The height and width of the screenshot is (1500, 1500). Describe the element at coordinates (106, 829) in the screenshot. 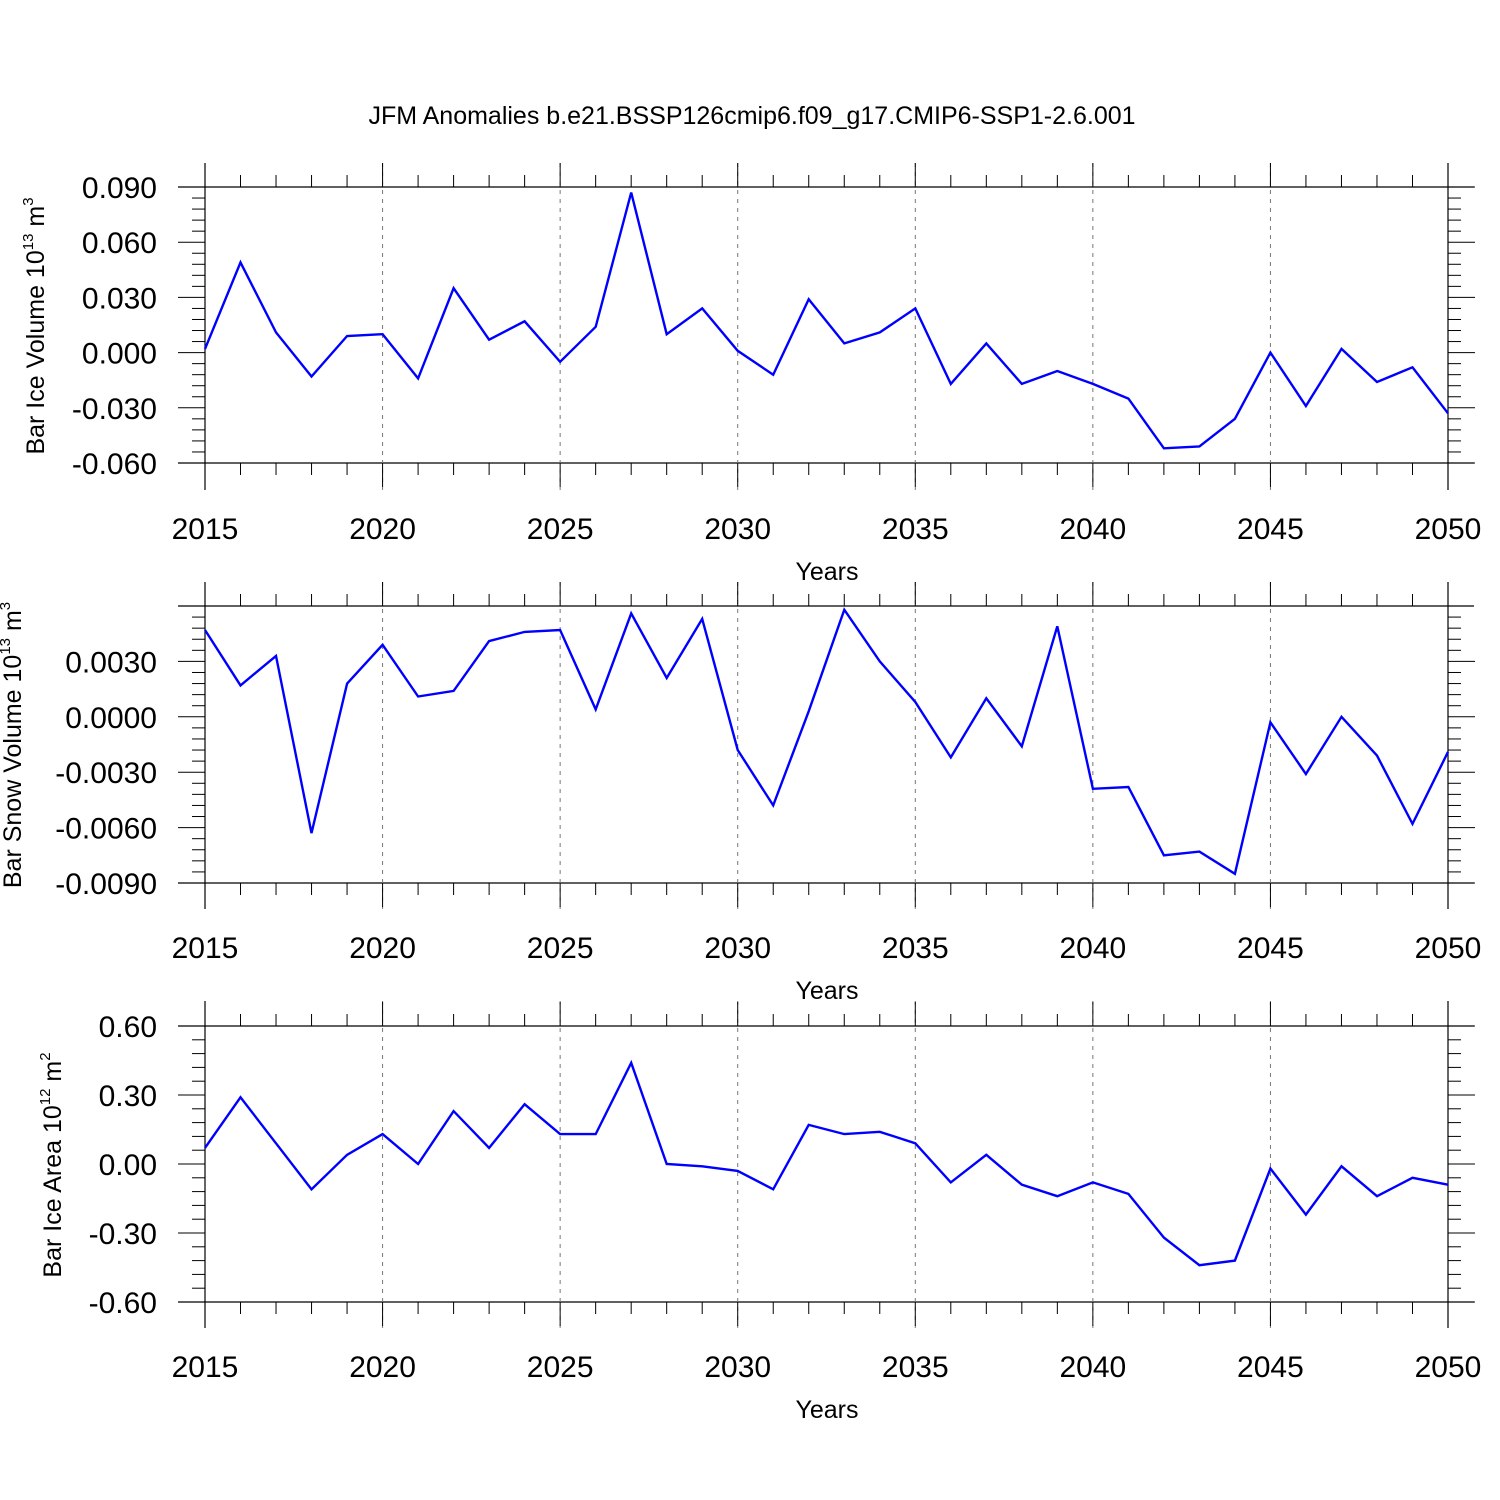

I see `y-tick-label: -0.0060` at that location.